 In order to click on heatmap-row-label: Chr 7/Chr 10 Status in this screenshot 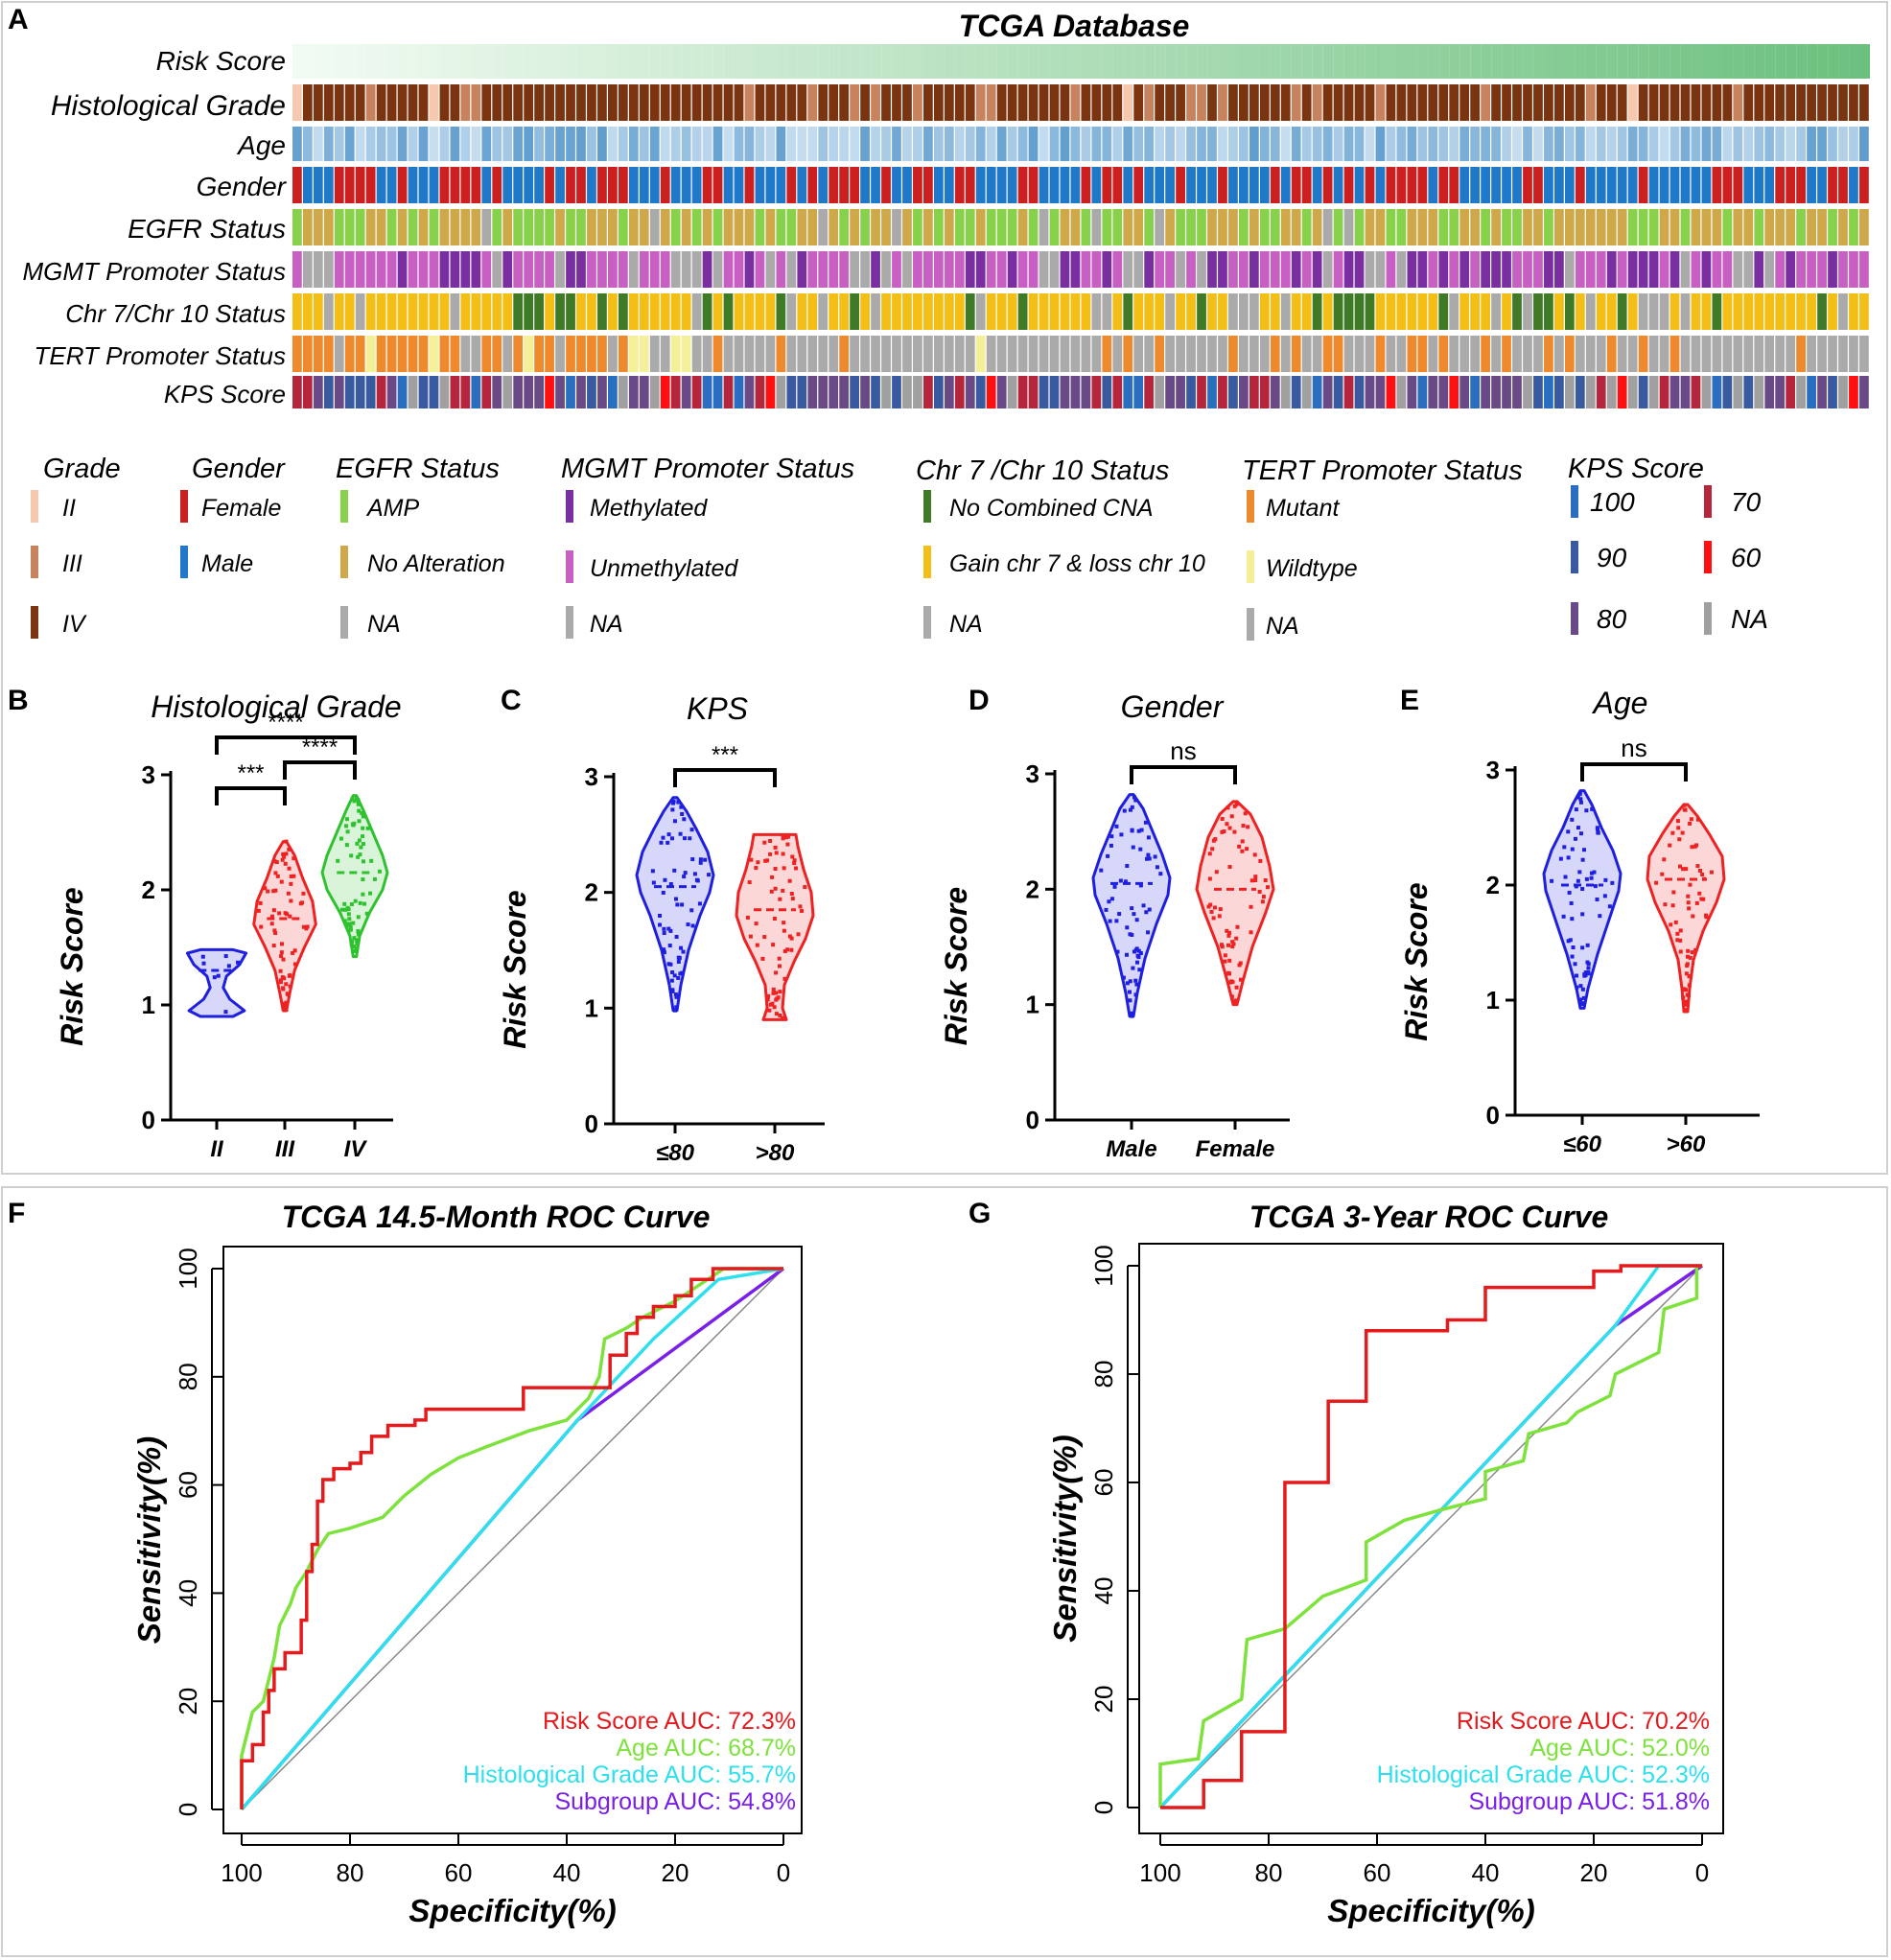, I will do `click(175, 313)`.